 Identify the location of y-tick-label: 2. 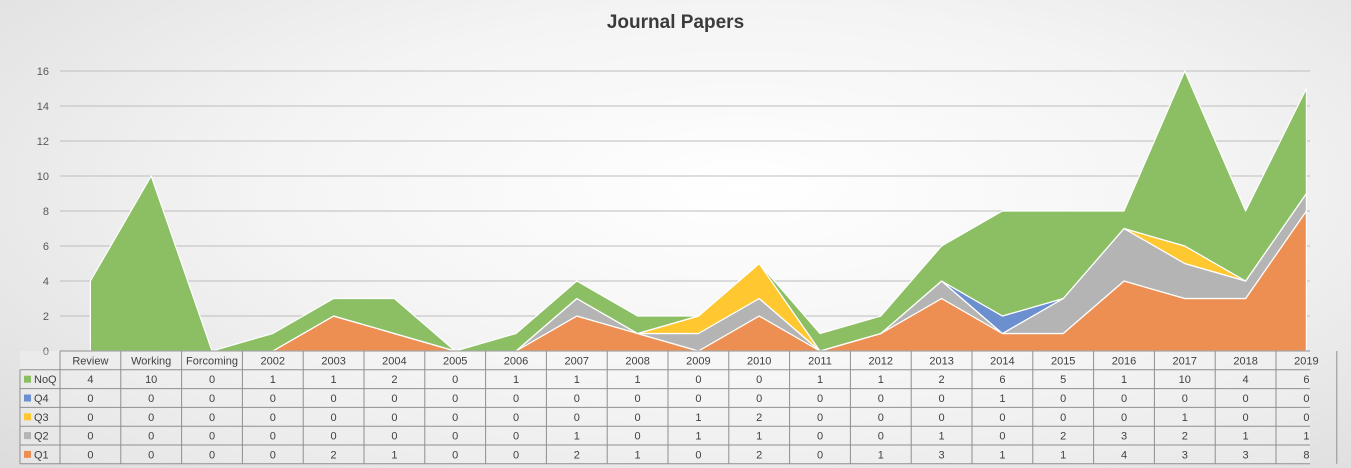
(46, 317).